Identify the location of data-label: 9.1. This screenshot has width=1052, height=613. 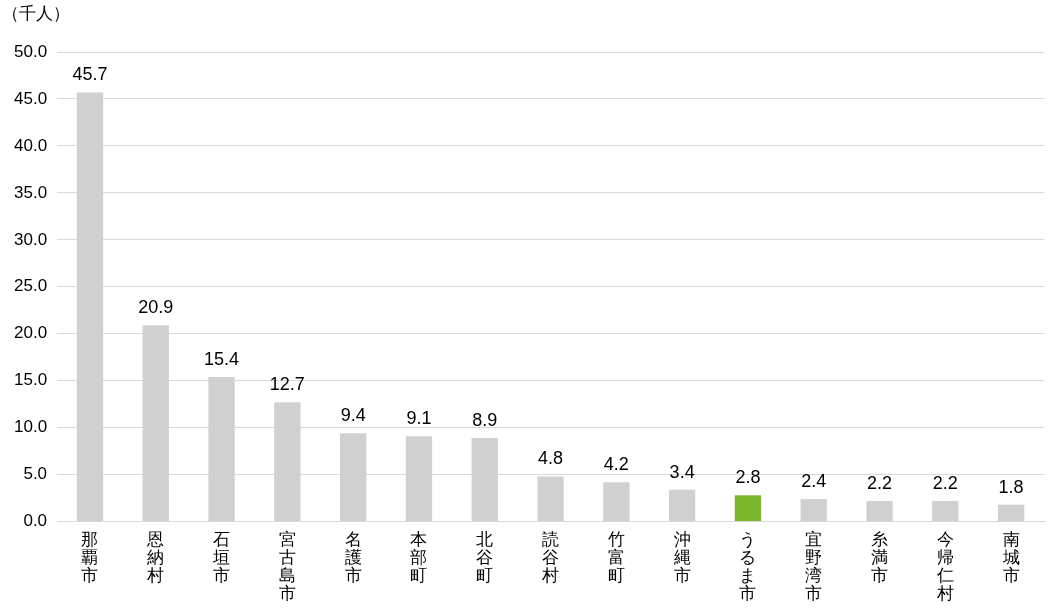
(419, 418).